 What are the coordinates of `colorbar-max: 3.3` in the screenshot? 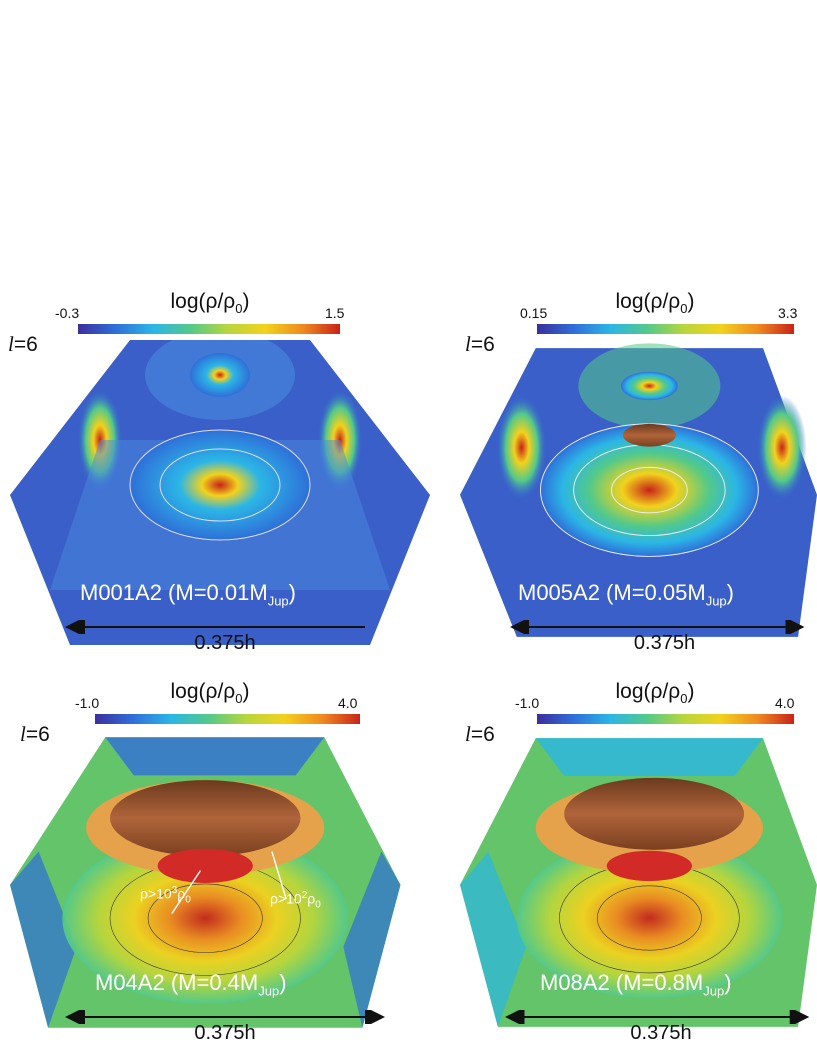 It's located at (788, 313).